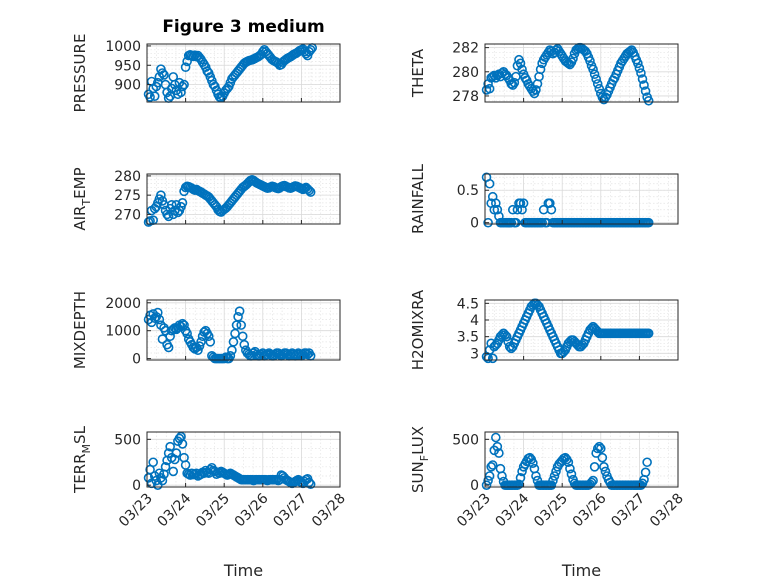  I want to click on y-ticks: 0 1000 2000, so click(128, 332).